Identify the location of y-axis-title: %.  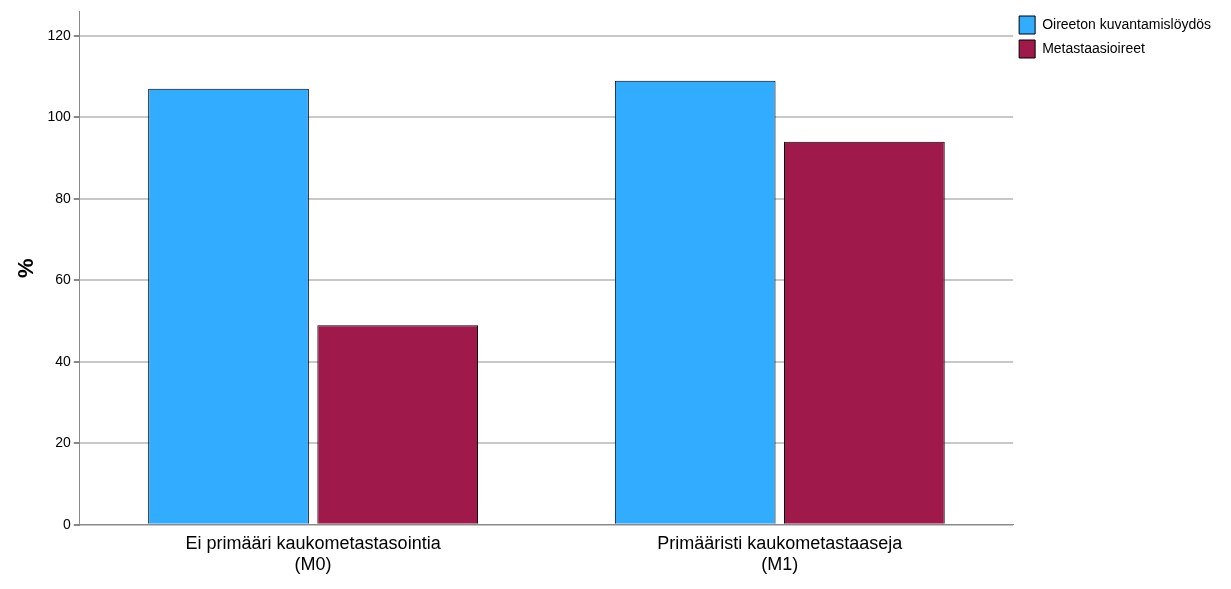
(26, 268).